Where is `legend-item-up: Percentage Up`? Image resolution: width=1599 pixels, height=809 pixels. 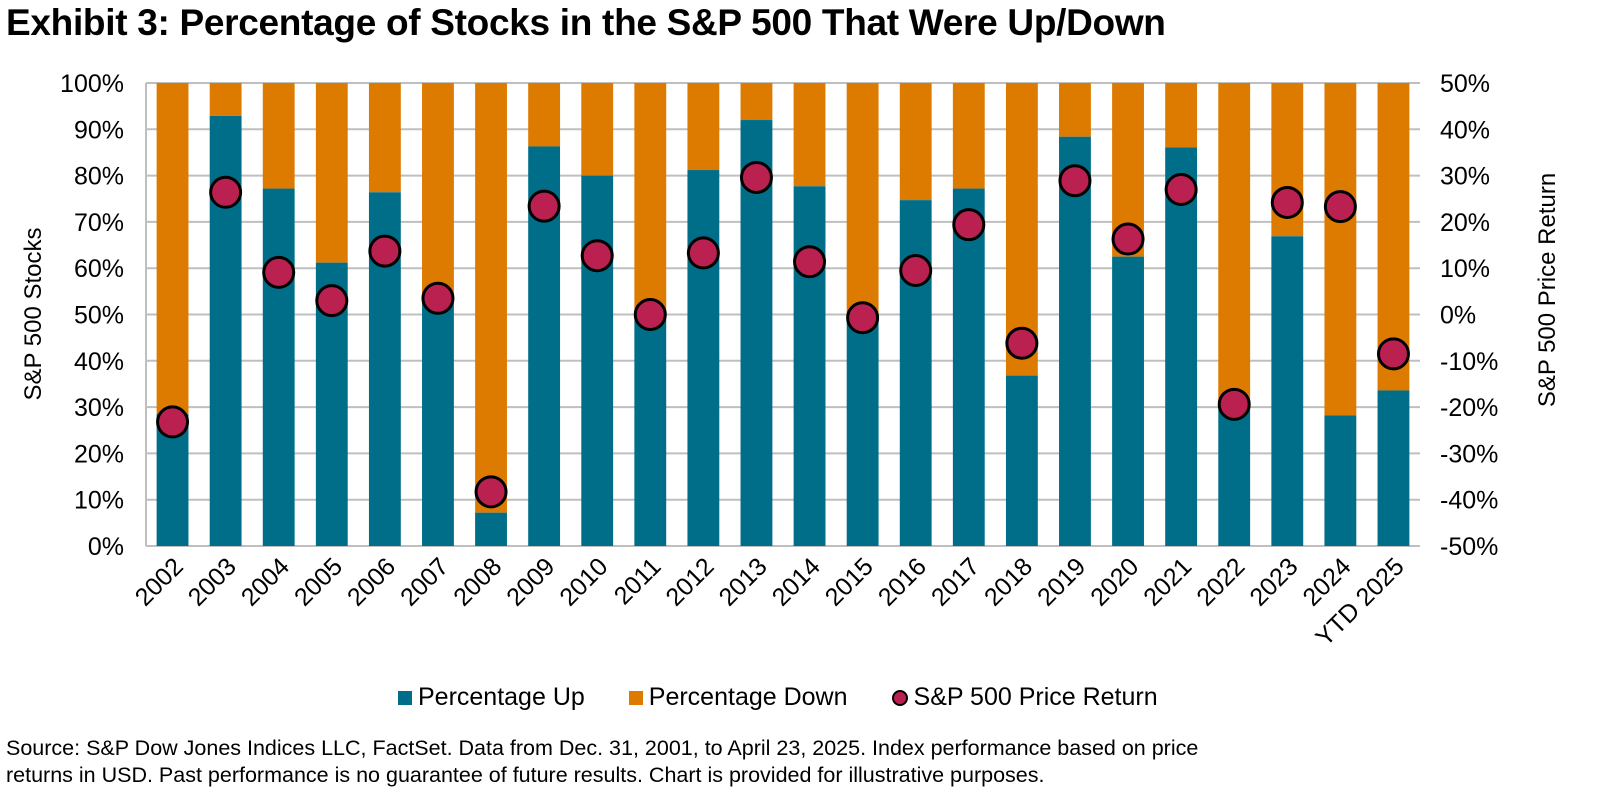 legend-item-up: Percentage Up is located at coordinates (491, 697).